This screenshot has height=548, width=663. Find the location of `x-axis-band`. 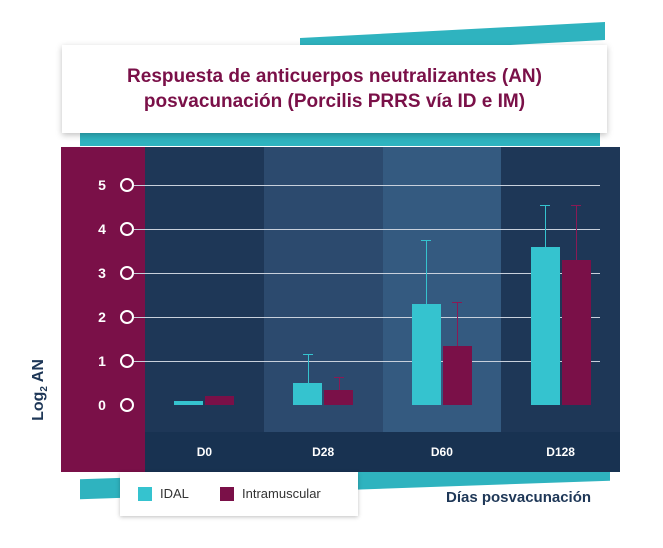

x-axis-band is located at coordinates (382, 452).